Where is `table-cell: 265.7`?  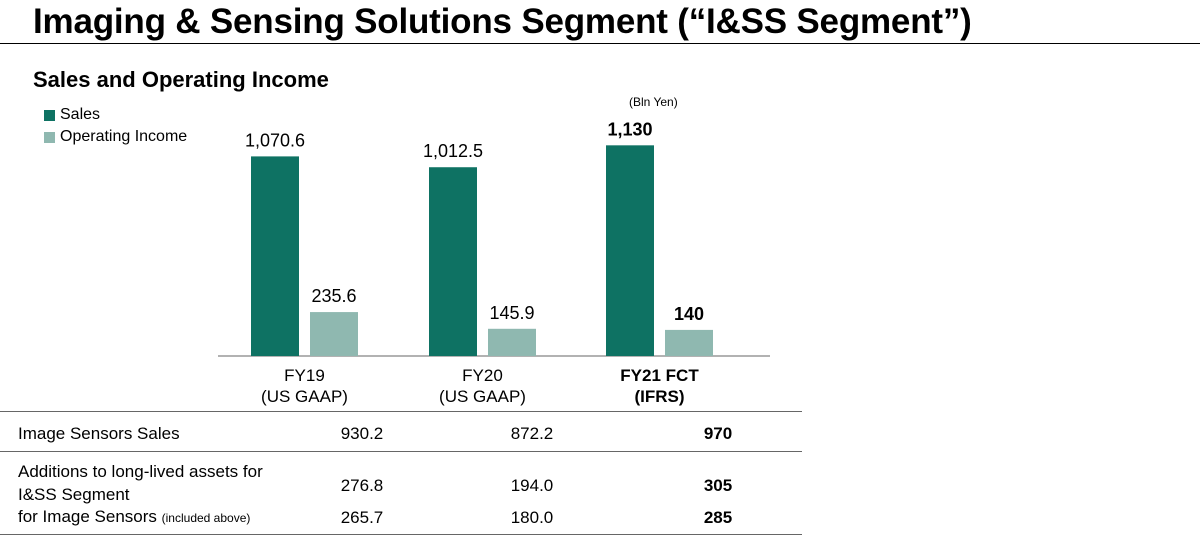 table-cell: 265.7 is located at coordinates (362, 517).